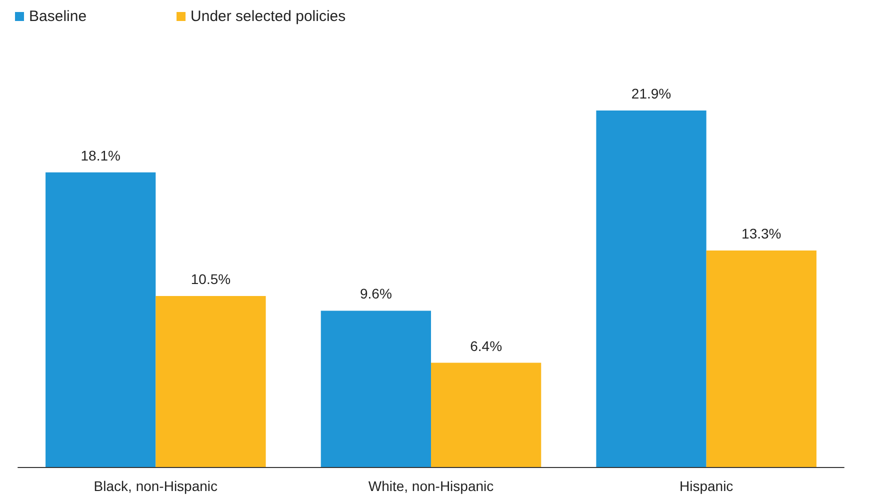  Describe the element at coordinates (706, 486) in the screenshot. I see `x-tick-label: Hispanic` at that location.